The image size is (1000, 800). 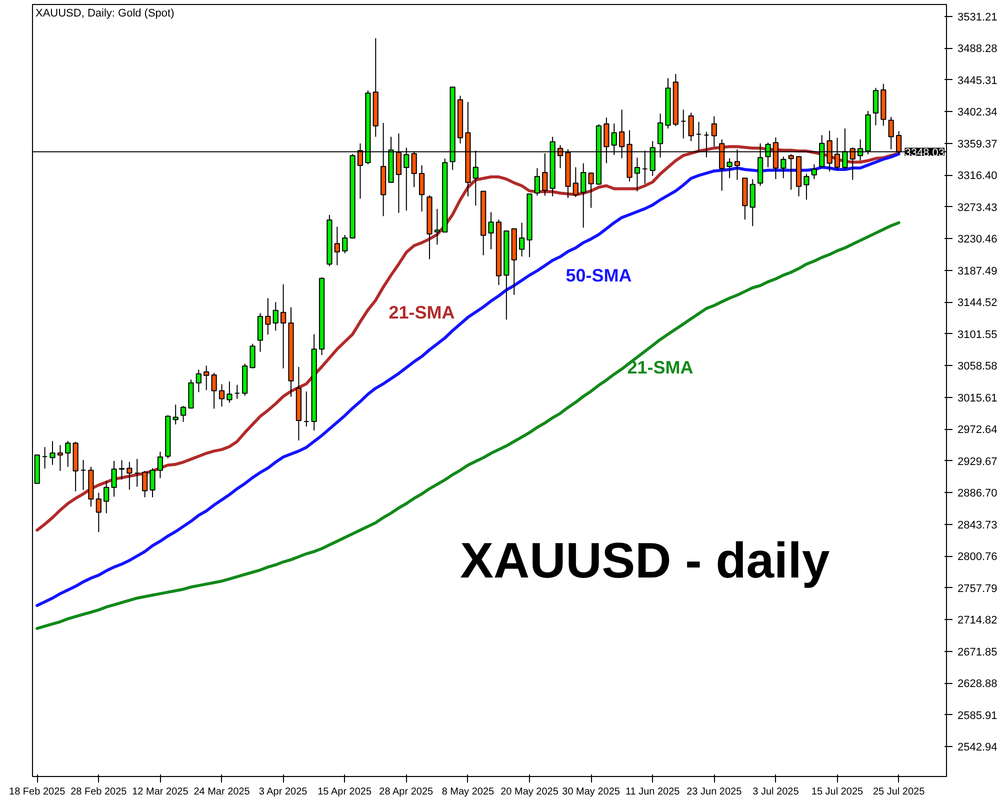 I want to click on y-tick-label: 2886.70, so click(x=978, y=494).